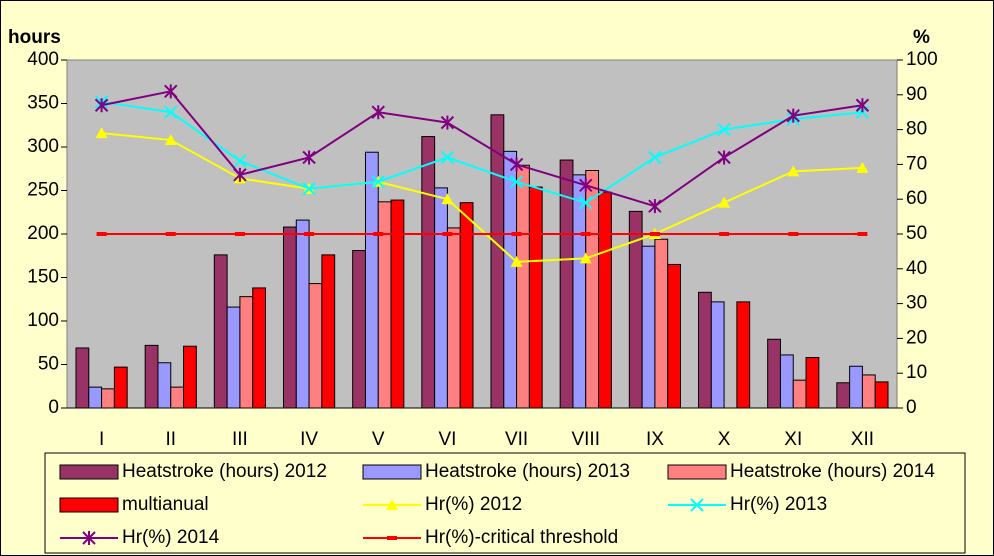  I want to click on x-tick-label: IV, so click(309, 439).